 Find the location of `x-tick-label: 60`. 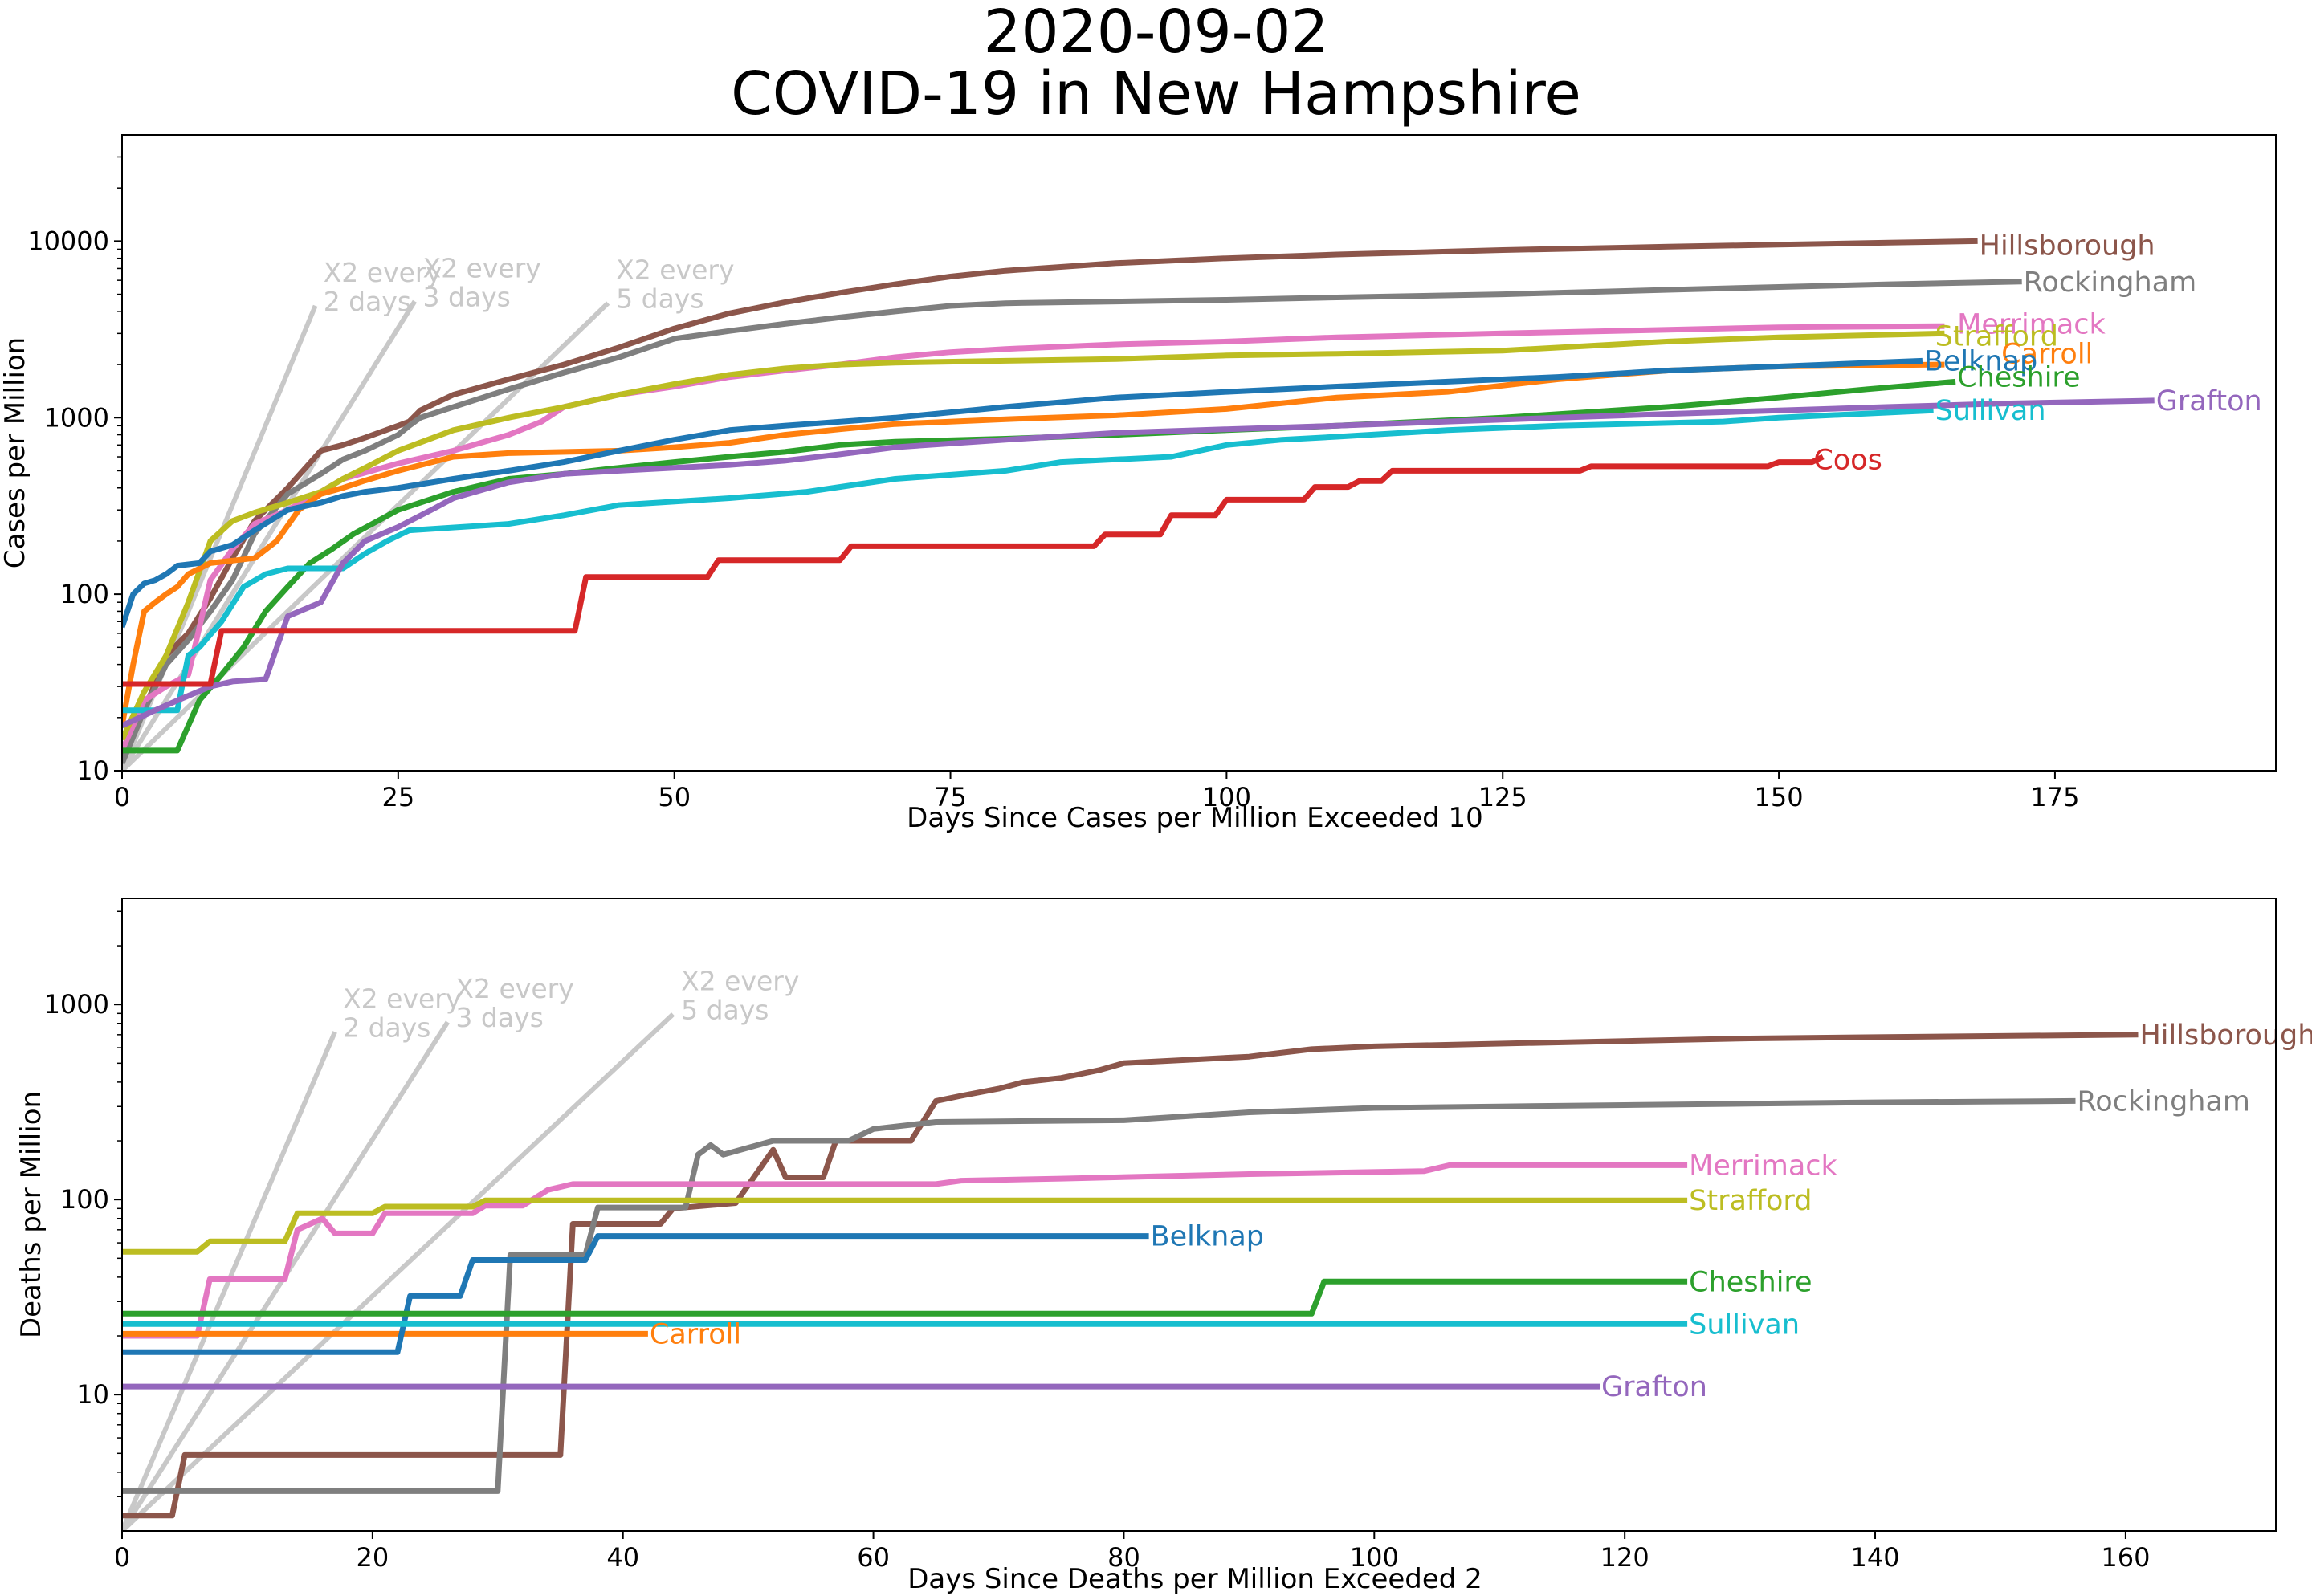

x-tick-label: 60 is located at coordinates (873, 1558).